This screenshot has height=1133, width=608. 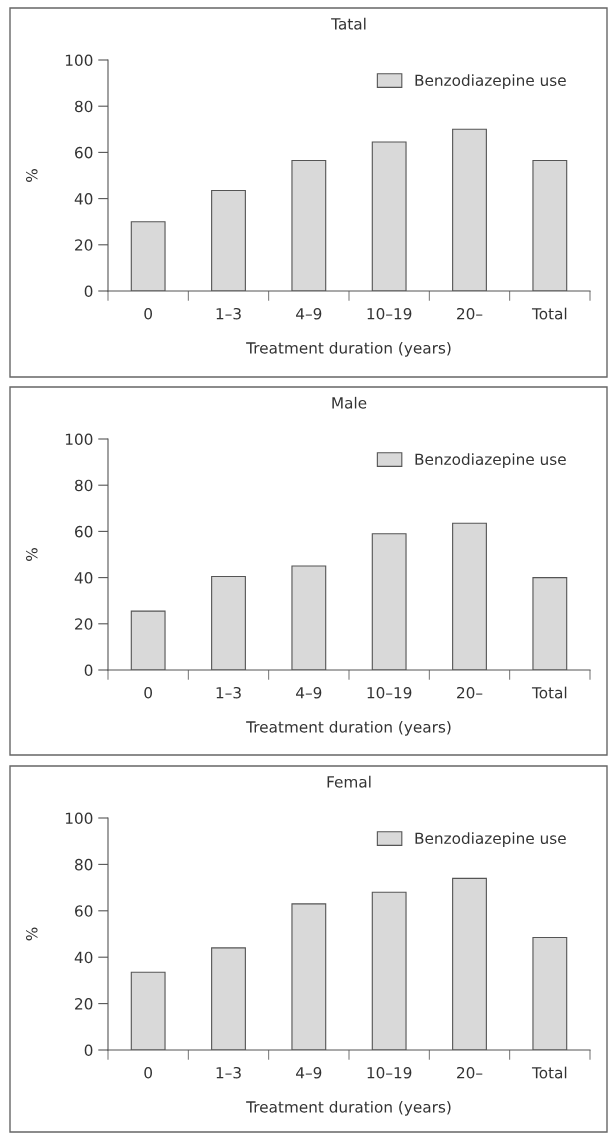 What do you see at coordinates (349, 402) in the screenshot?
I see `chart-title: Male` at bounding box center [349, 402].